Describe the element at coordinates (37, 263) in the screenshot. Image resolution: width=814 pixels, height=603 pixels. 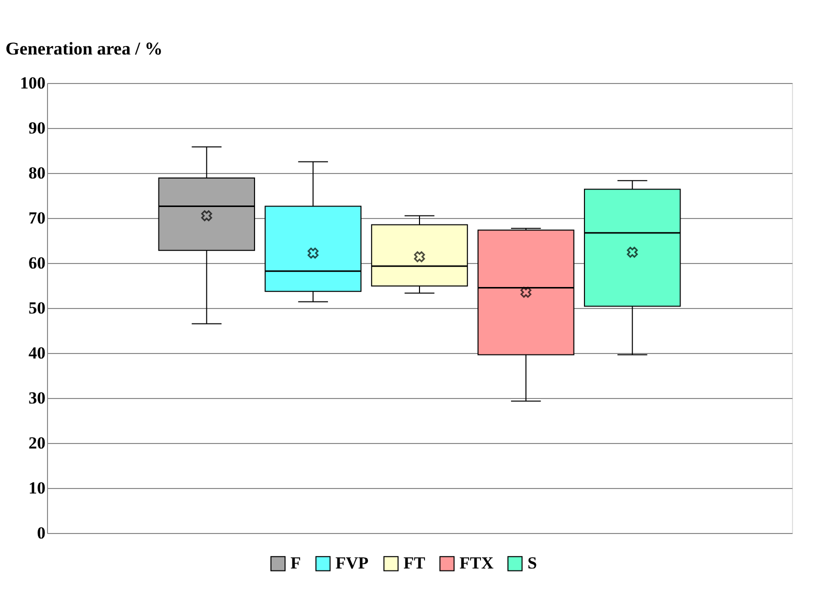
I see `y-tick-label: 60` at that location.